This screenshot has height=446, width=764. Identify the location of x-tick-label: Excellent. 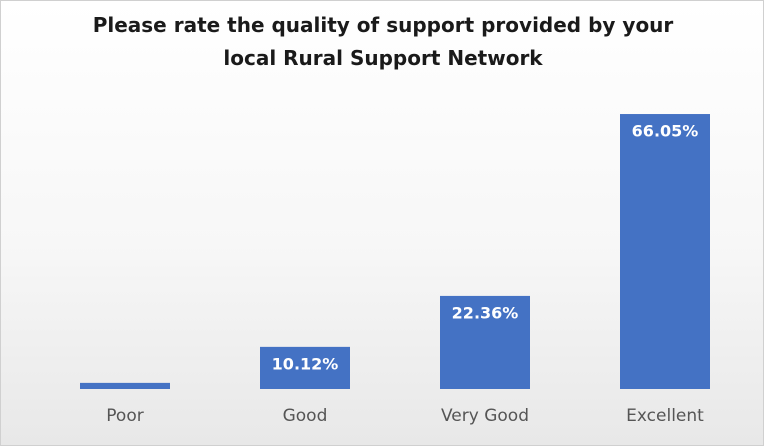
(665, 416).